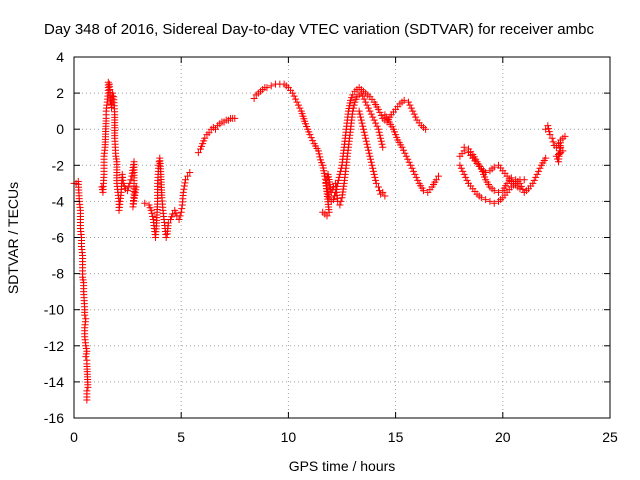 The width and height of the screenshot is (640, 480). What do you see at coordinates (54, 346) in the screenshot?
I see `y-tick-label: -12` at bounding box center [54, 346].